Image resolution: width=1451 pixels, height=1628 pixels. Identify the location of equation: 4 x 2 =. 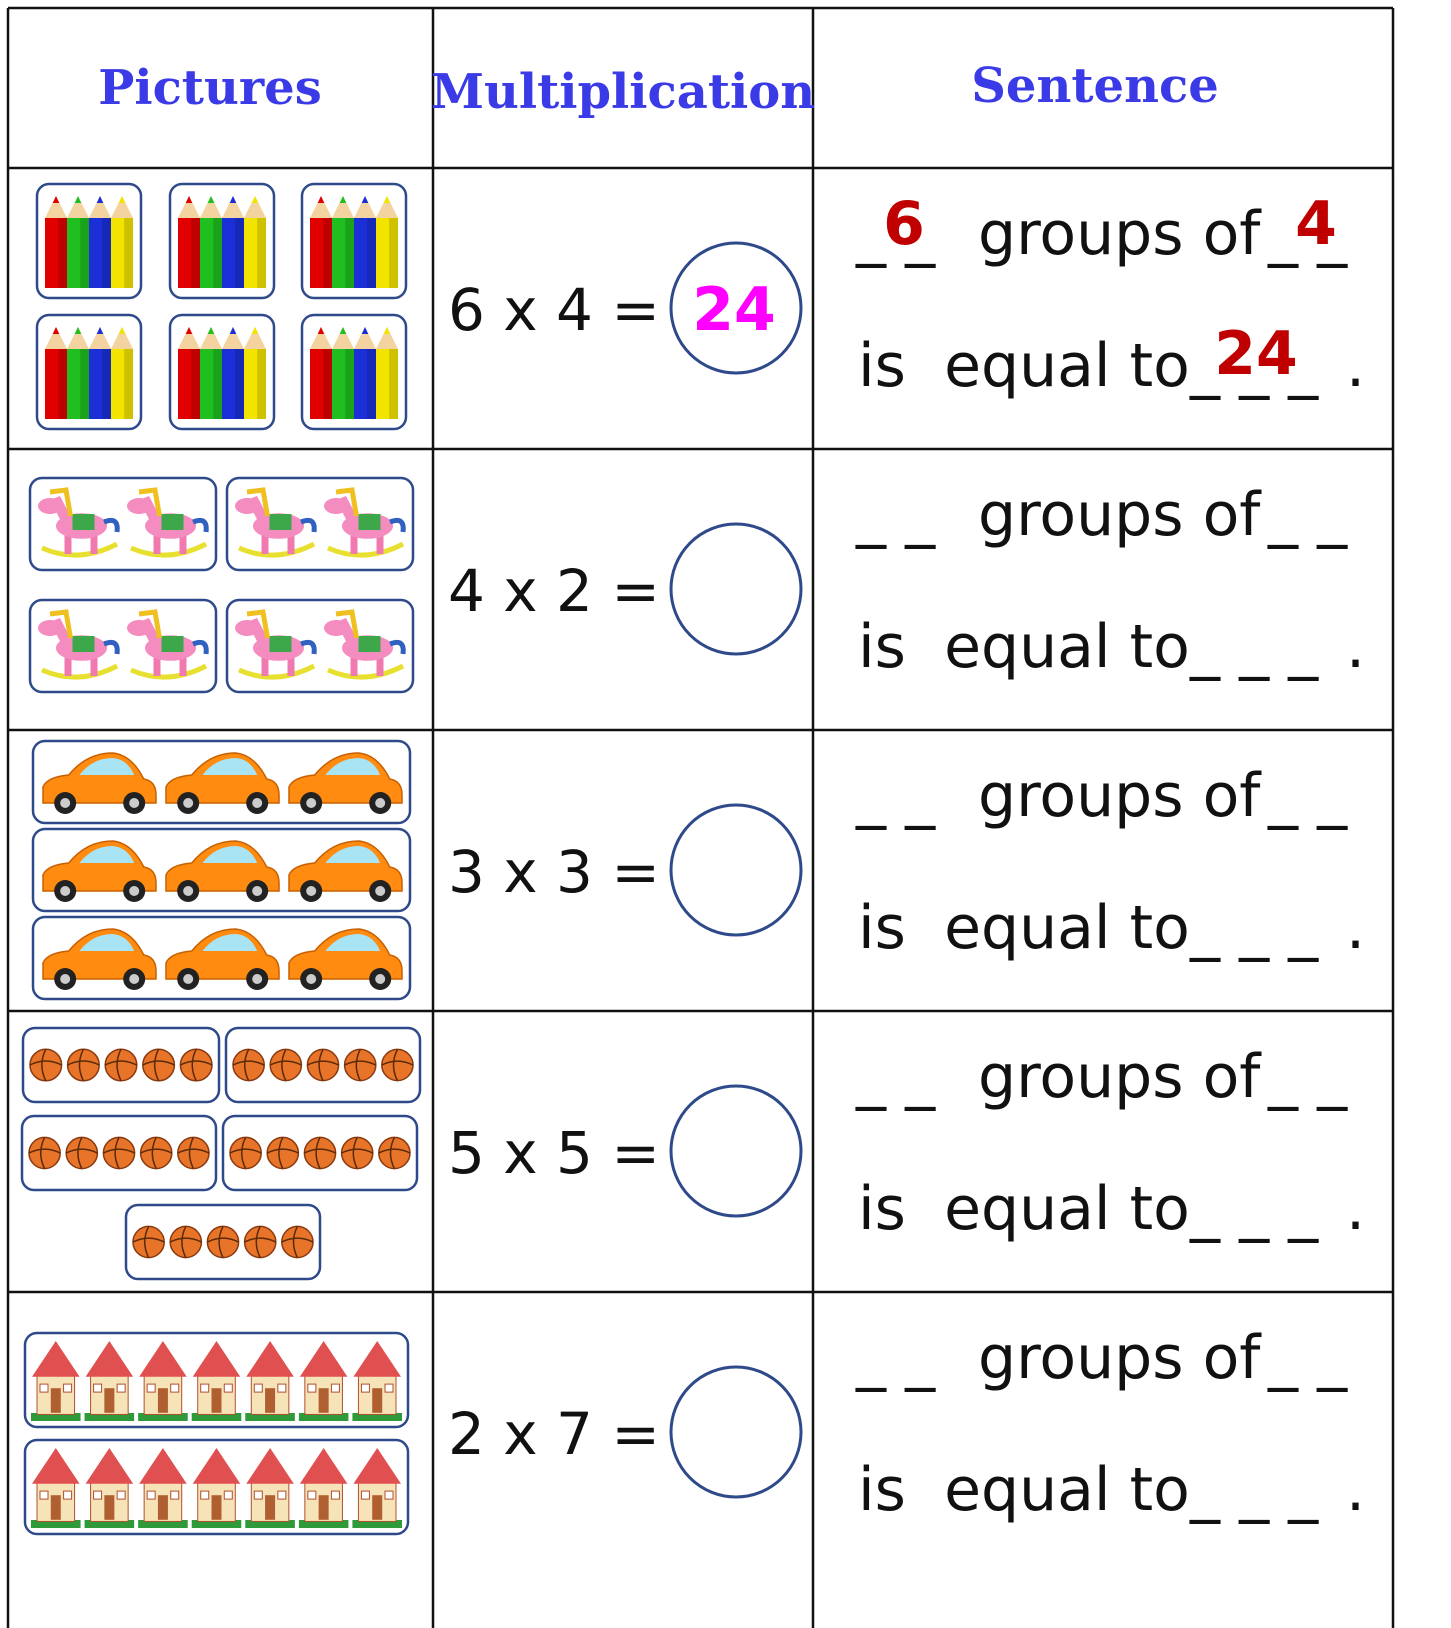
(554, 591).